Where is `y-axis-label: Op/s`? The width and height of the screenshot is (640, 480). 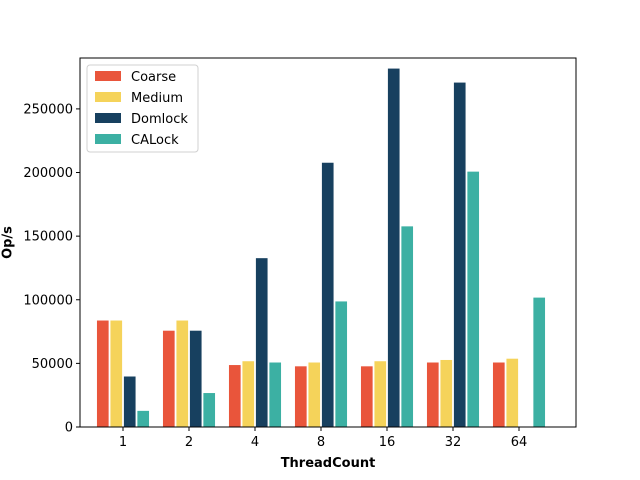
y-axis-label: Op/s is located at coordinates (8, 242).